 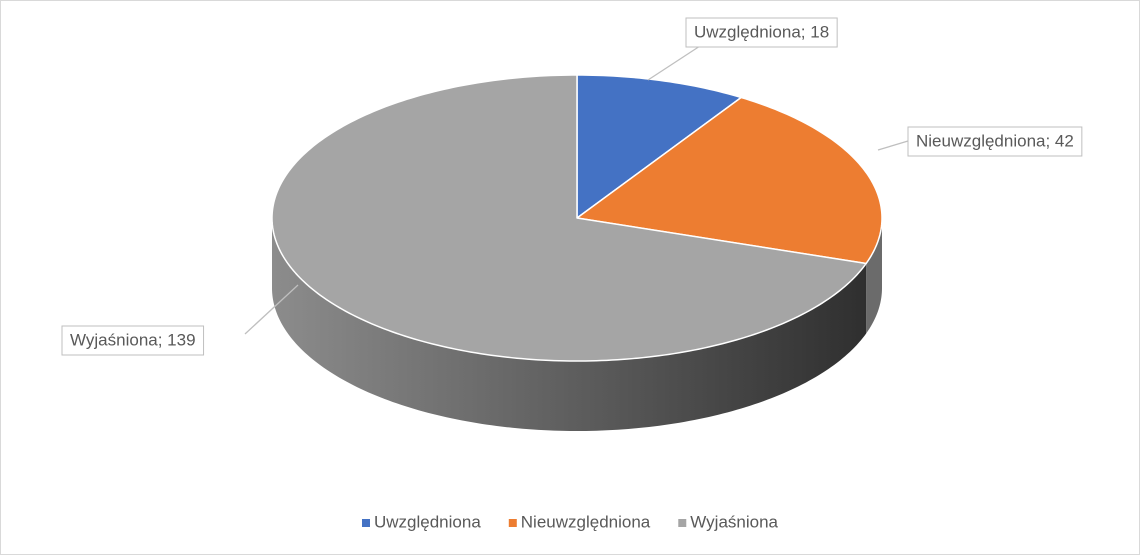 What do you see at coordinates (734, 521) in the screenshot?
I see `legend-label: Wyjaśniona` at bounding box center [734, 521].